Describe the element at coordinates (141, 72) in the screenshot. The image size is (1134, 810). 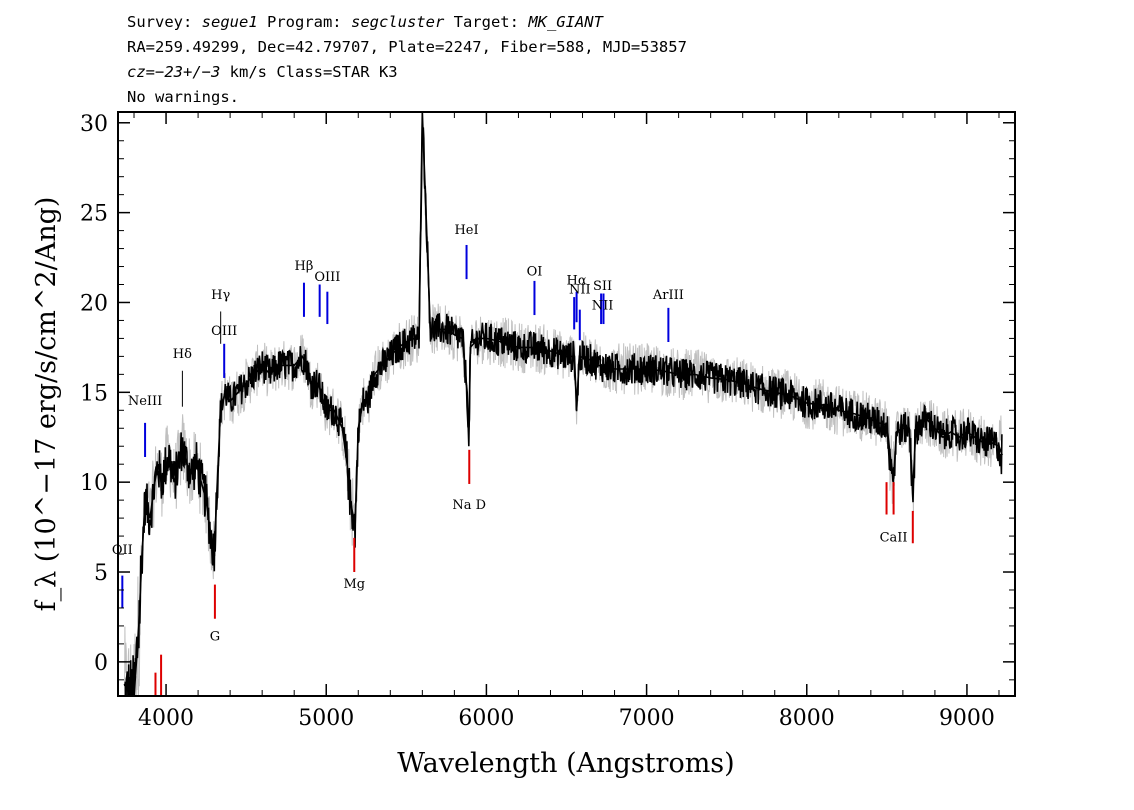
I see `cz-label: cz=` at that location.